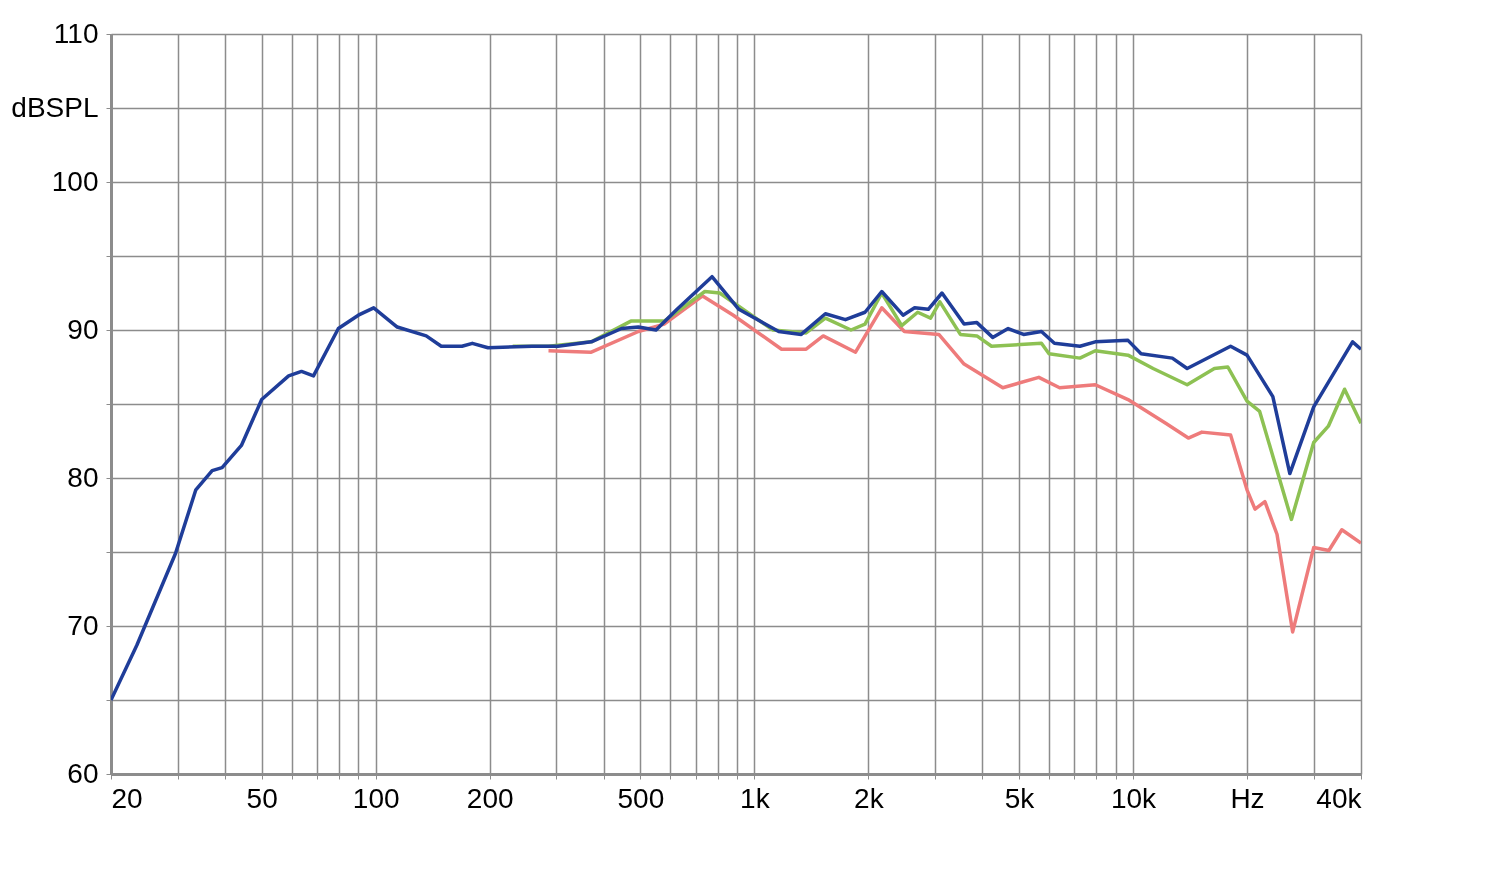 The width and height of the screenshot is (1500, 870). What do you see at coordinates (1134, 798) in the screenshot?
I see `x-tick-label: 10k` at bounding box center [1134, 798].